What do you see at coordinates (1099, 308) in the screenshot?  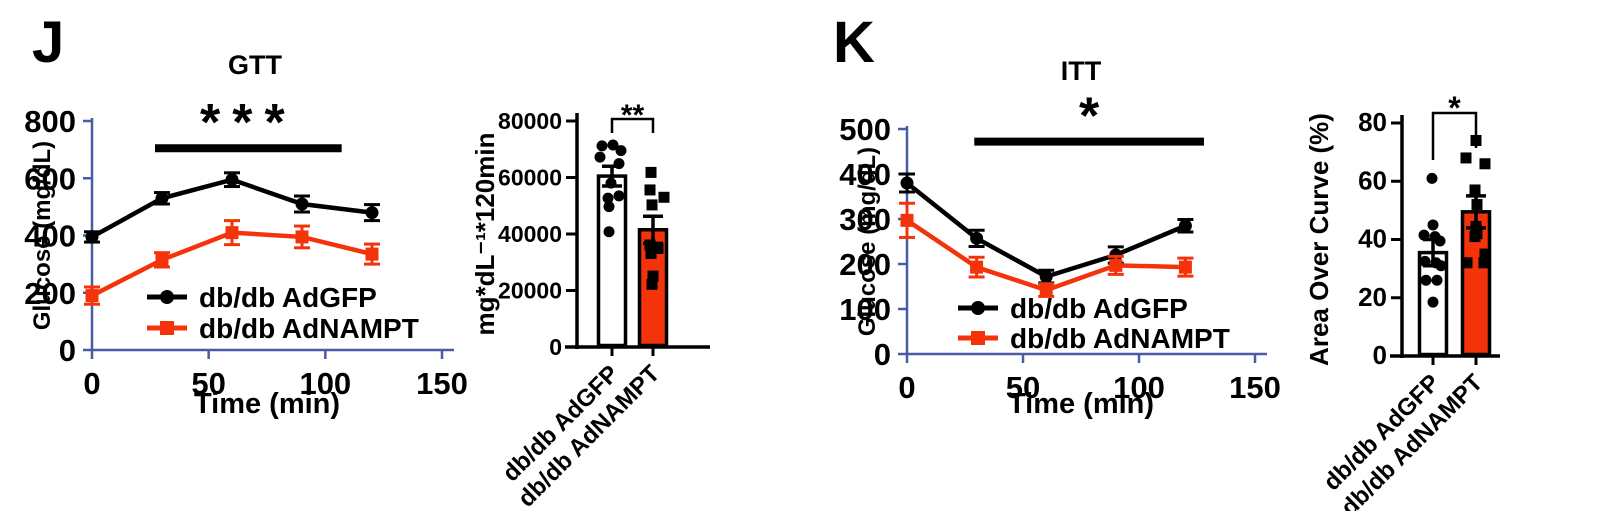 I see `legend-label: db/db AdGFP` at bounding box center [1099, 308].